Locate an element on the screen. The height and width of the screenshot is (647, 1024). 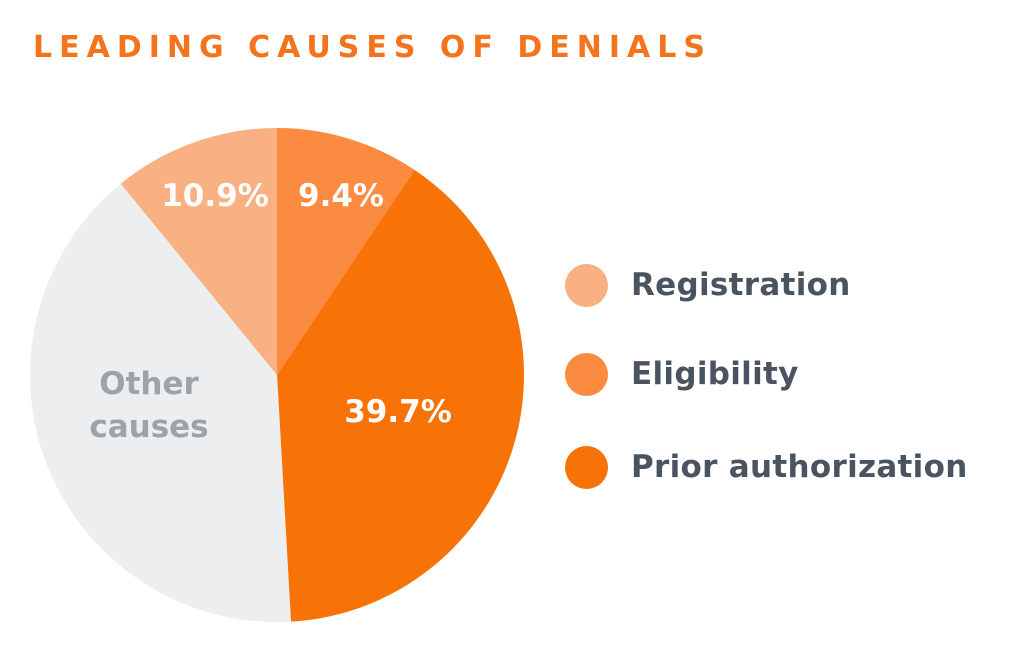
legend-item-registration: Registration is located at coordinates (708, 285).